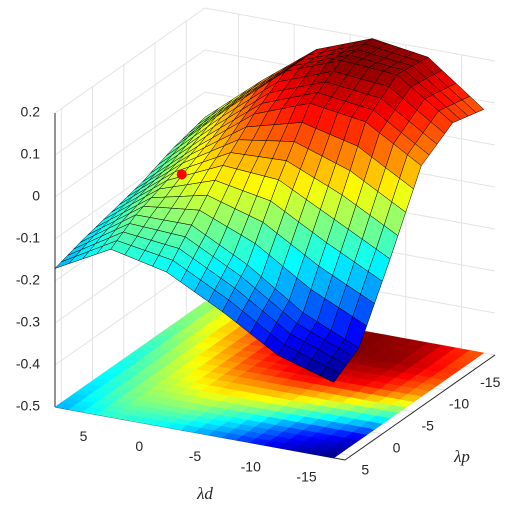  Describe the element at coordinates (31, 112) in the screenshot. I see `z-tick-label: 0.2` at that location.